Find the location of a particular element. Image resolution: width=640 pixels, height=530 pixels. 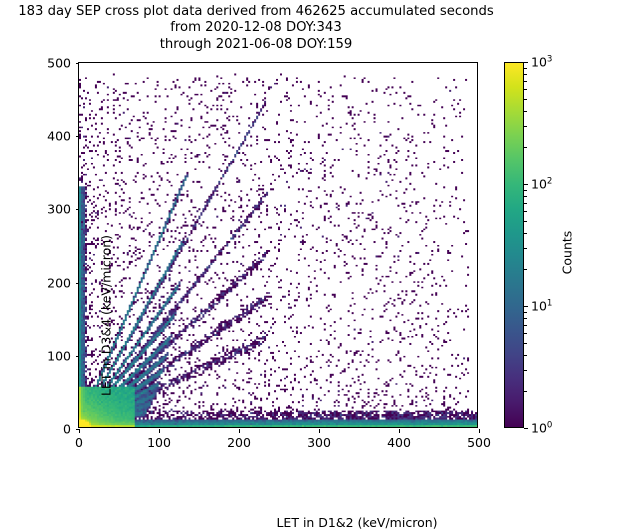

colorbar-tick-label-100: 10² is located at coordinates (542, 184).